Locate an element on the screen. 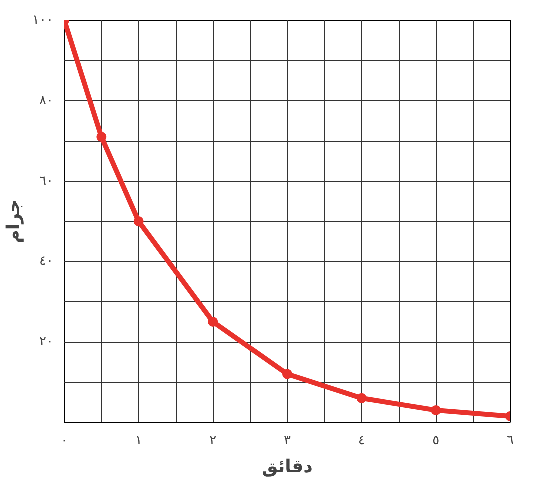  y-tick-label: ٨٠ is located at coordinates (47, 100).